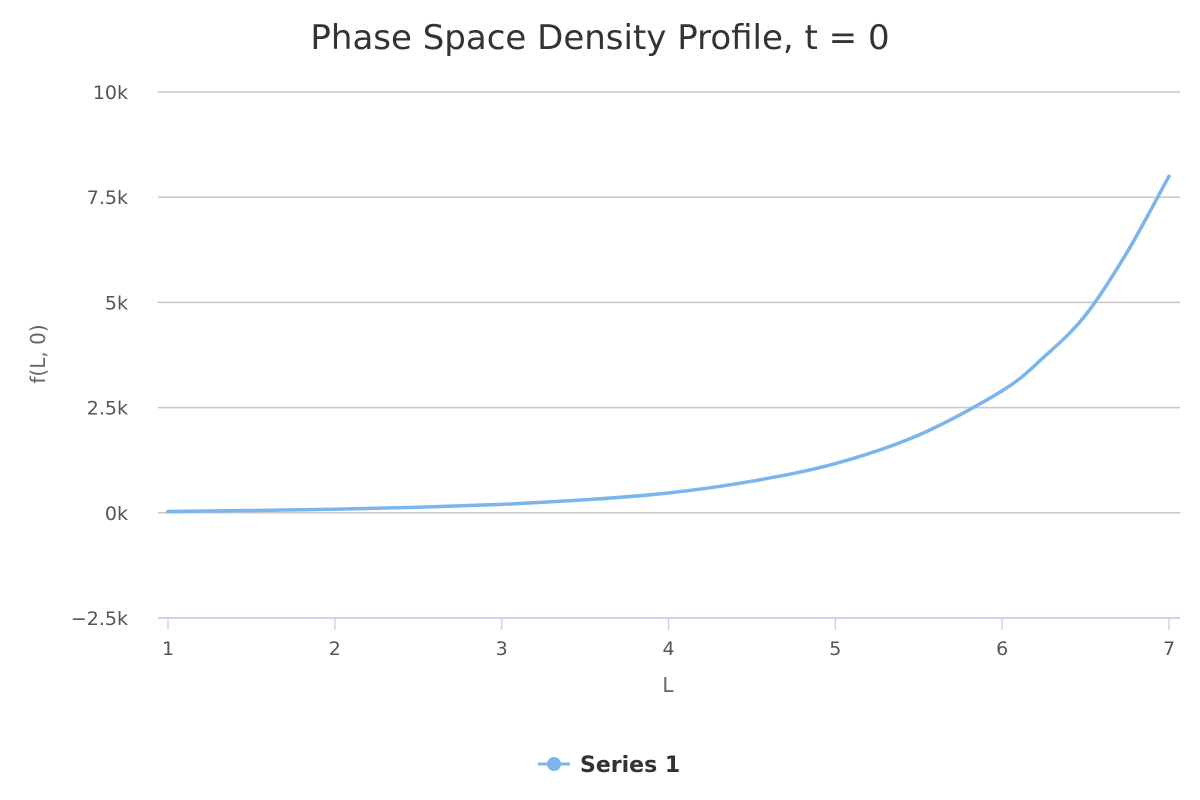 The height and width of the screenshot is (800, 1200). What do you see at coordinates (630, 765) in the screenshot?
I see `legend-label: Series 1` at bounding box center [630, 765].